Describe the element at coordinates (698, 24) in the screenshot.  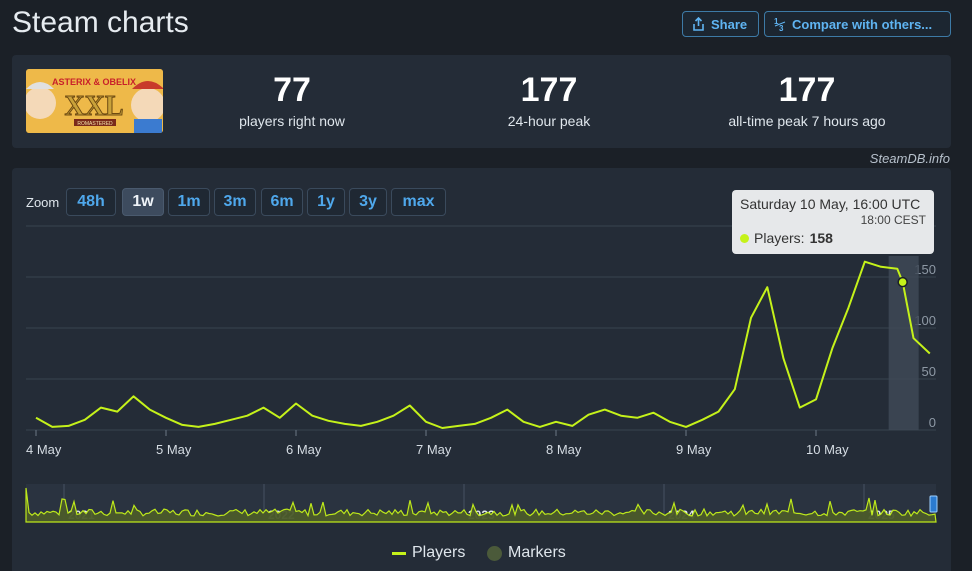
I see `share-icon` at that location.